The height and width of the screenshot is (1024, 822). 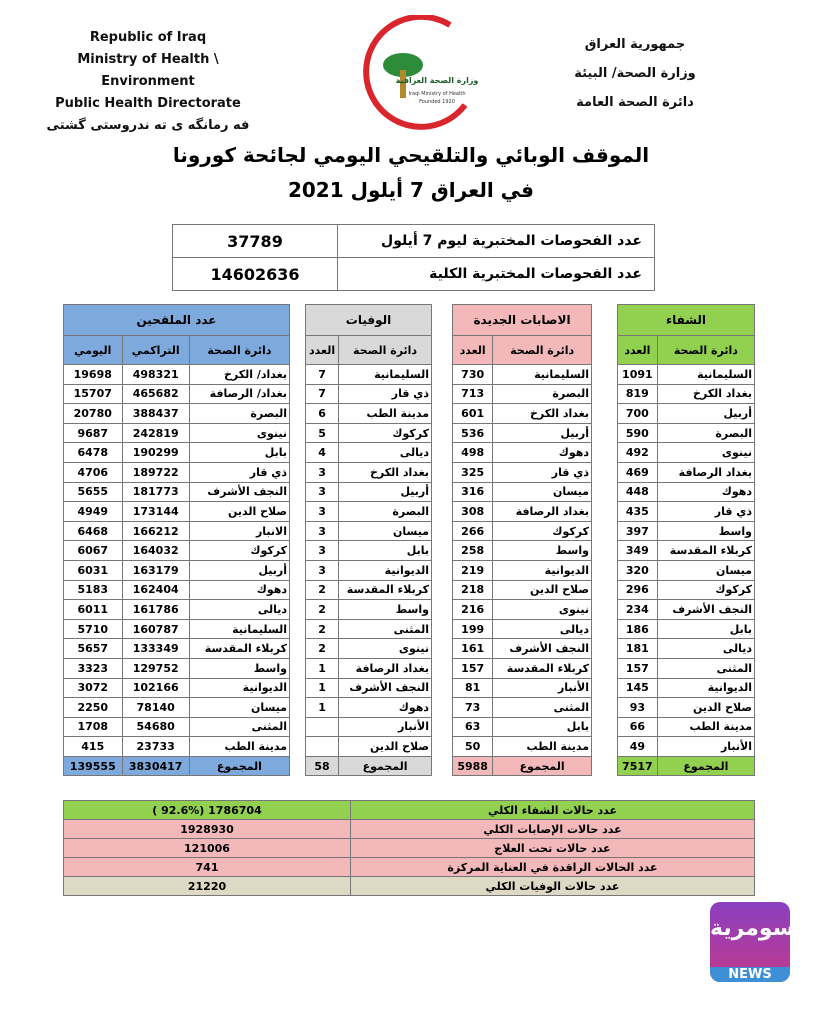 I want to click on cell-name: مدينة الطب, so click(x=706, y=727).